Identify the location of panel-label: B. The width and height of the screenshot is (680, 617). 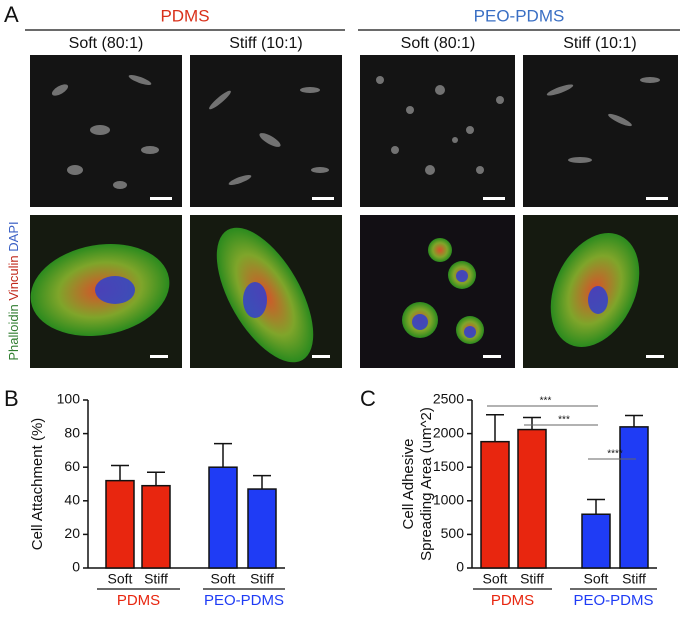
(11, 398).